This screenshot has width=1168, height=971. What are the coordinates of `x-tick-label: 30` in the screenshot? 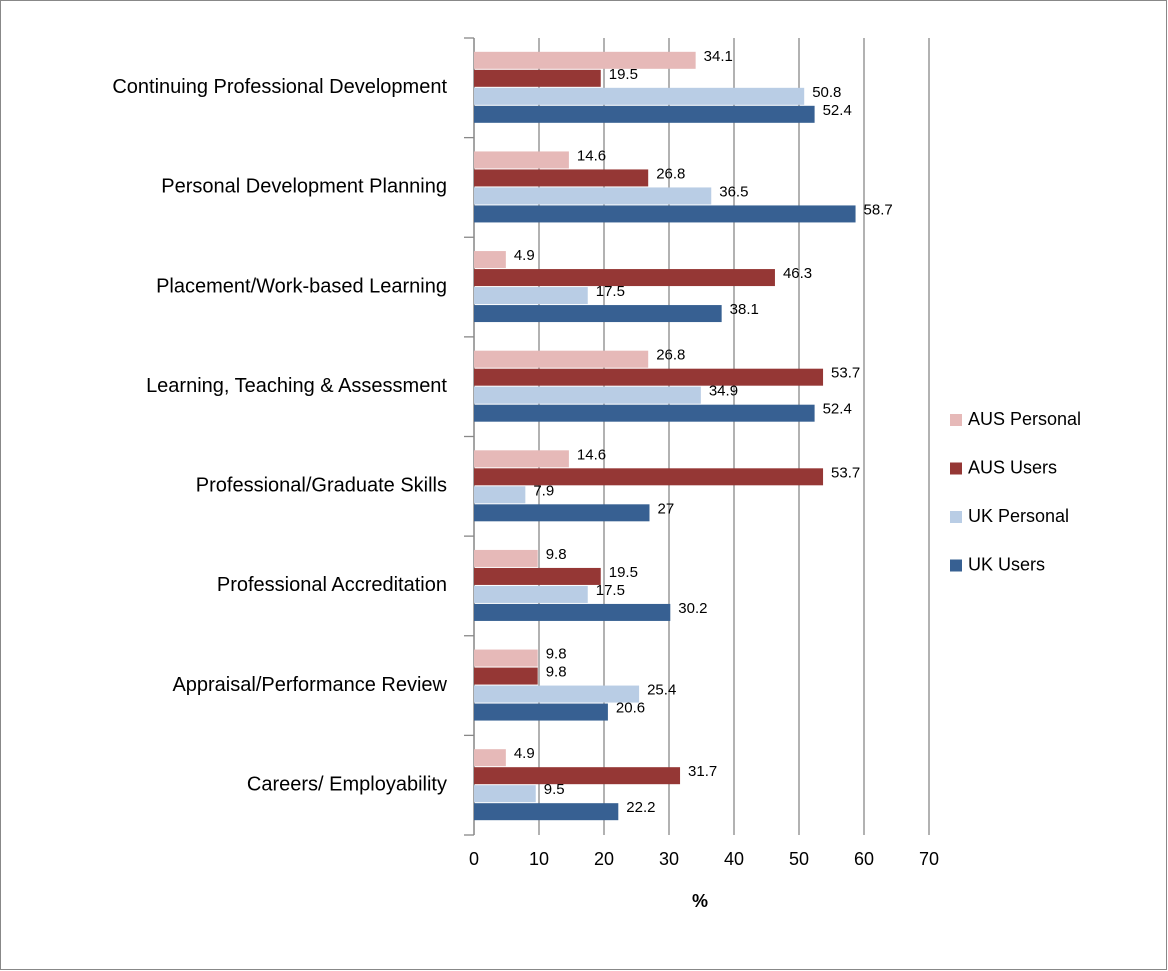 It's located at (669, 859).